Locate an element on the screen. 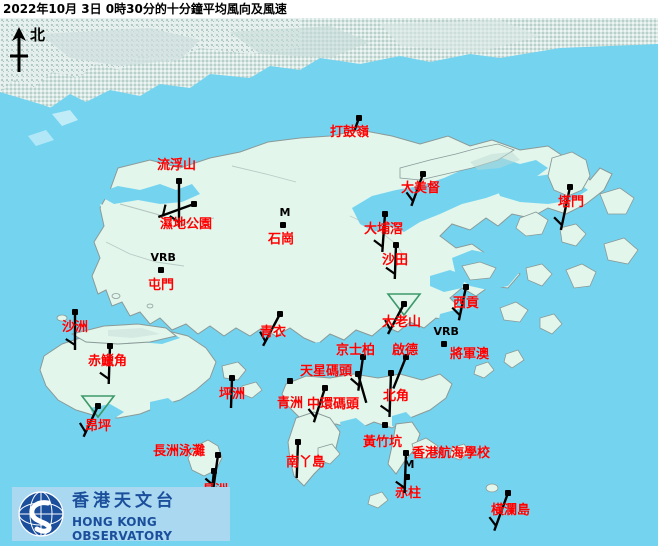 Image resolution: width=658 pixels, height=546 pixels. north-label: 北 is located at coordinates (38, 35).